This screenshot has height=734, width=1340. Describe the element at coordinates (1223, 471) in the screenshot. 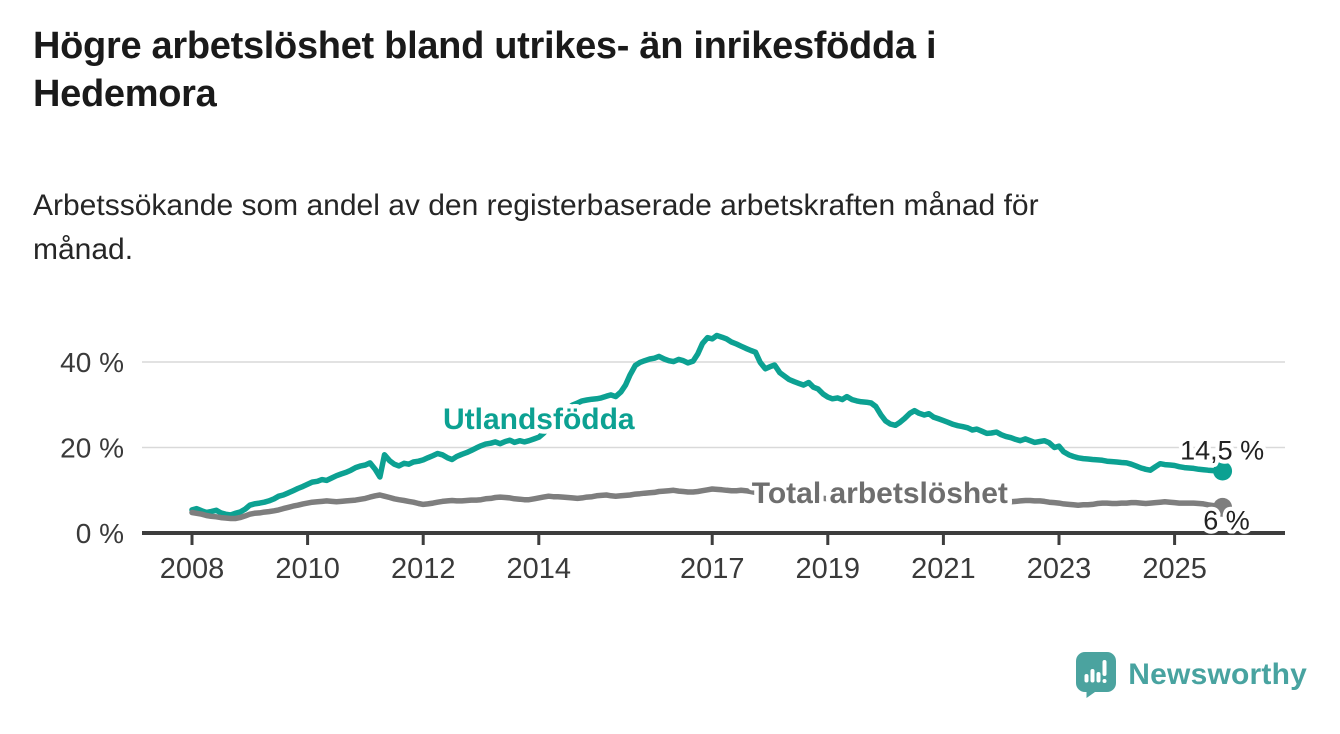

I see `series-end-dot-utlandsfodda` at that location.